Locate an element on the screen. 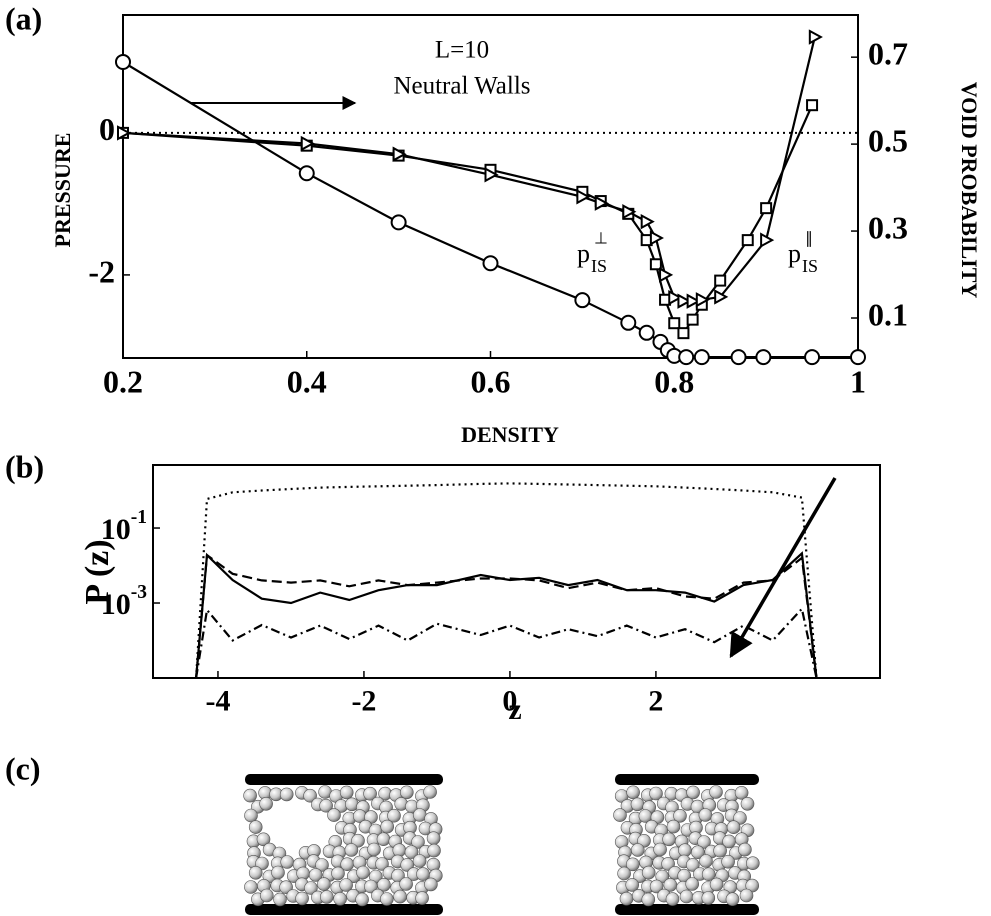 The width and height of the screenshot is (991, 916). wall is located at coordinates (344, 909).